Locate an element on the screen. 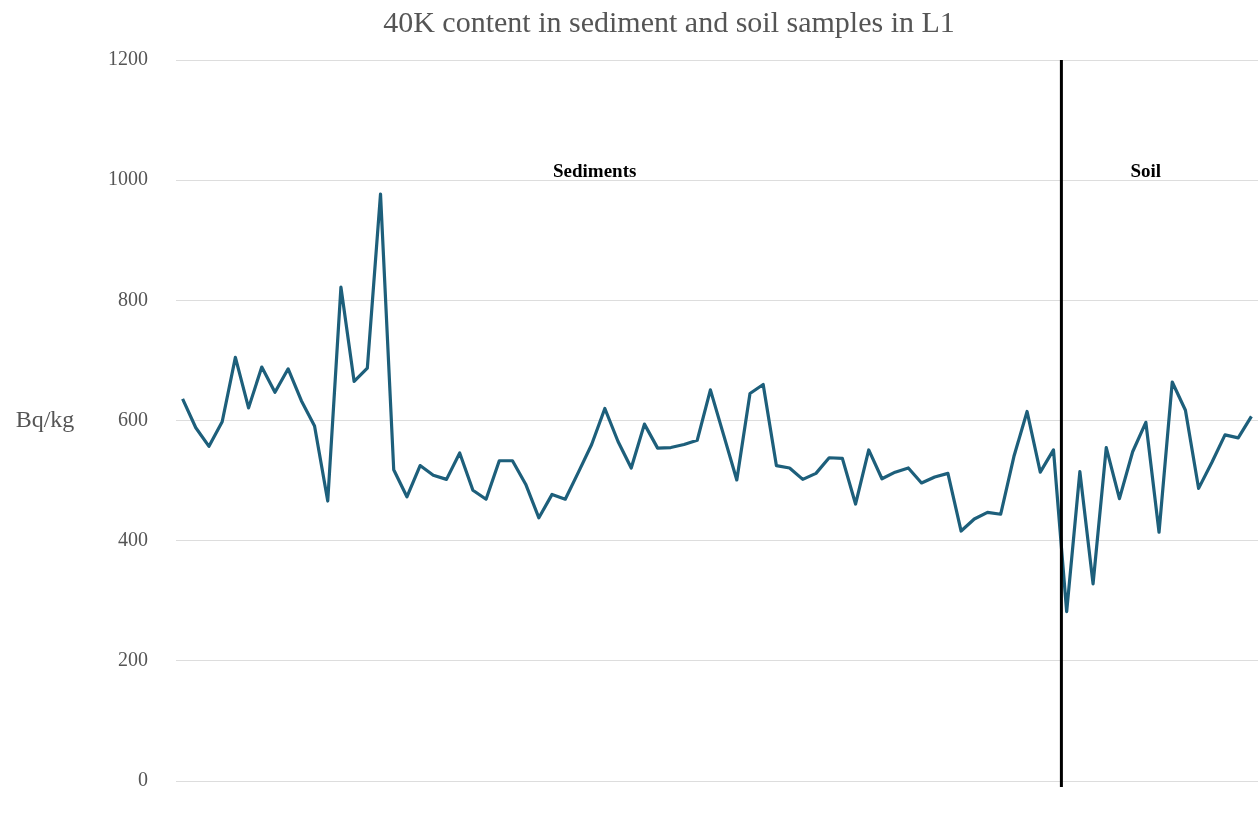  y-tick-label: 1200 is located at coordinates (128, 58).